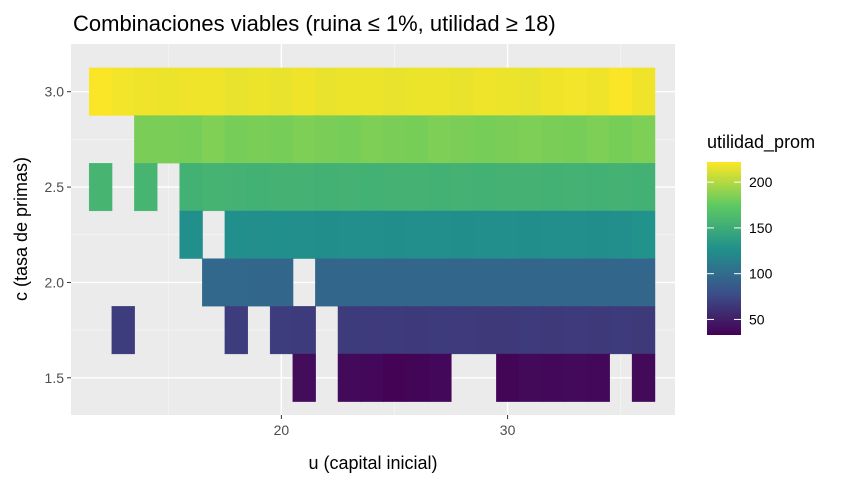 This screenshot has height=483, width=859. What do you see at coordinates (508, 430) in the screenshot?
I see `x-tick-label: 30` at bounding box center [508, 430].